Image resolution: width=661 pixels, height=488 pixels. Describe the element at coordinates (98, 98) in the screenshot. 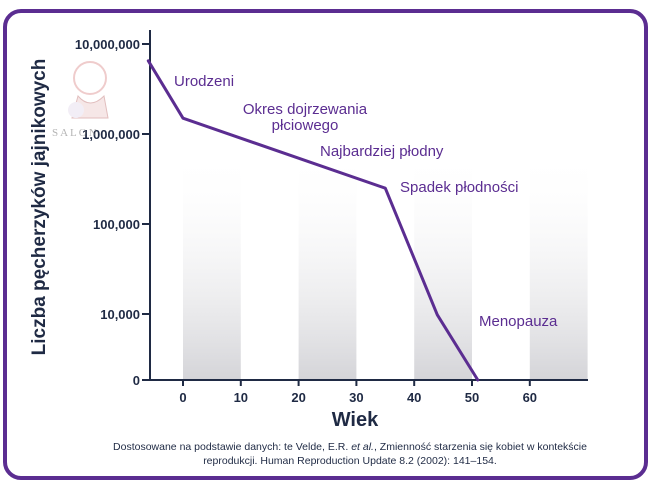

I see `watermark-logo: SALON` at that location.